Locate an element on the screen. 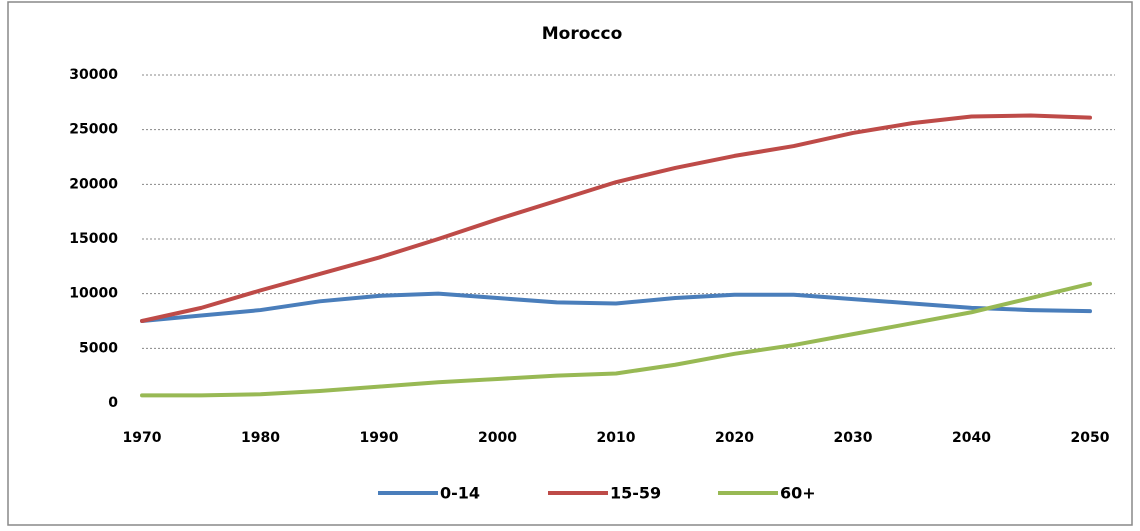 This screenshot has height=531, width=1140. legend-label: 60+ is located at coordinates (798, 493).